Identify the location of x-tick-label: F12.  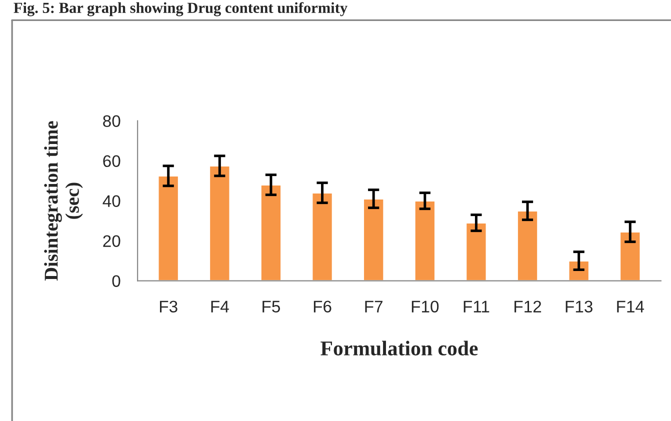
(528, 306).